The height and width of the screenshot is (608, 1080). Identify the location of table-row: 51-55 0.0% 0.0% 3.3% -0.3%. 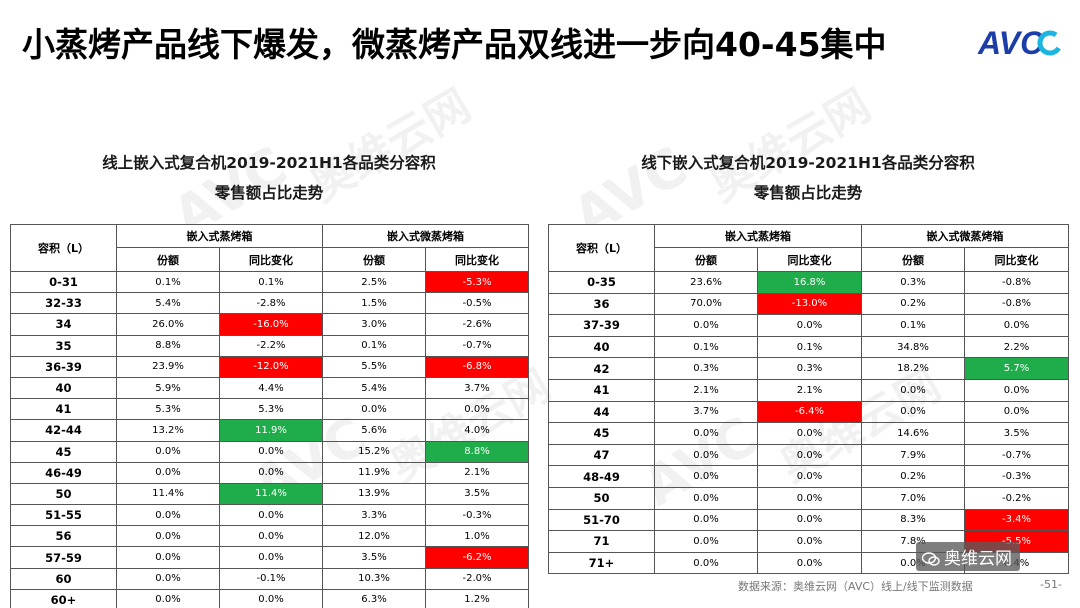
(269, 515).